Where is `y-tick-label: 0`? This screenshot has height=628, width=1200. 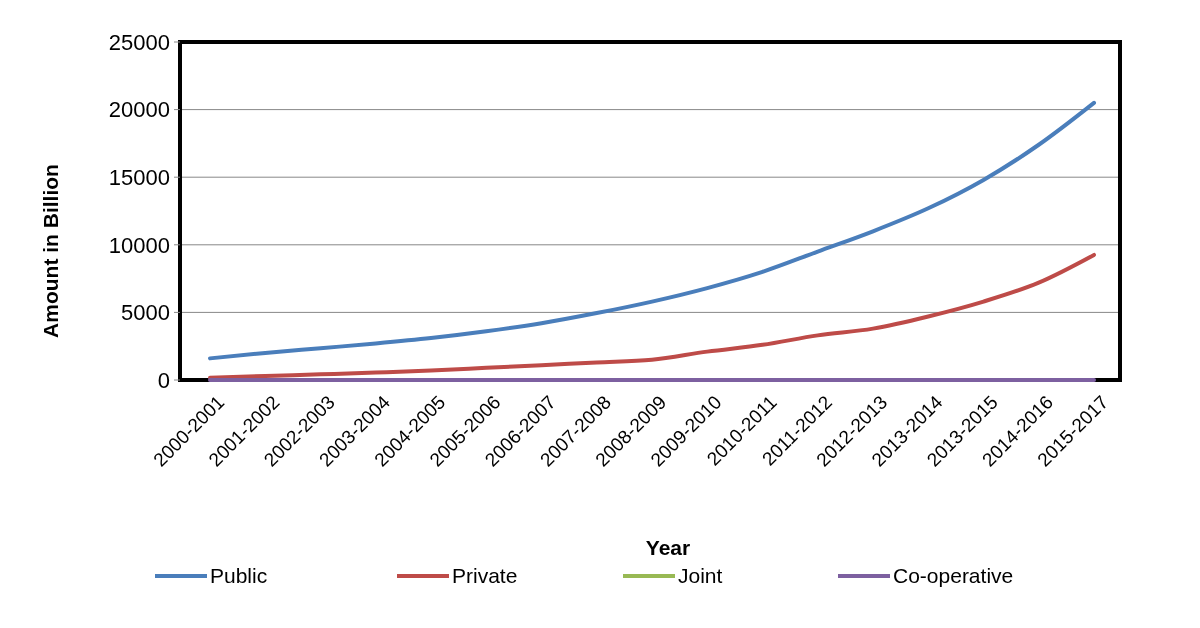
y-tick-label: 0 is located at coordinates (163, 380).